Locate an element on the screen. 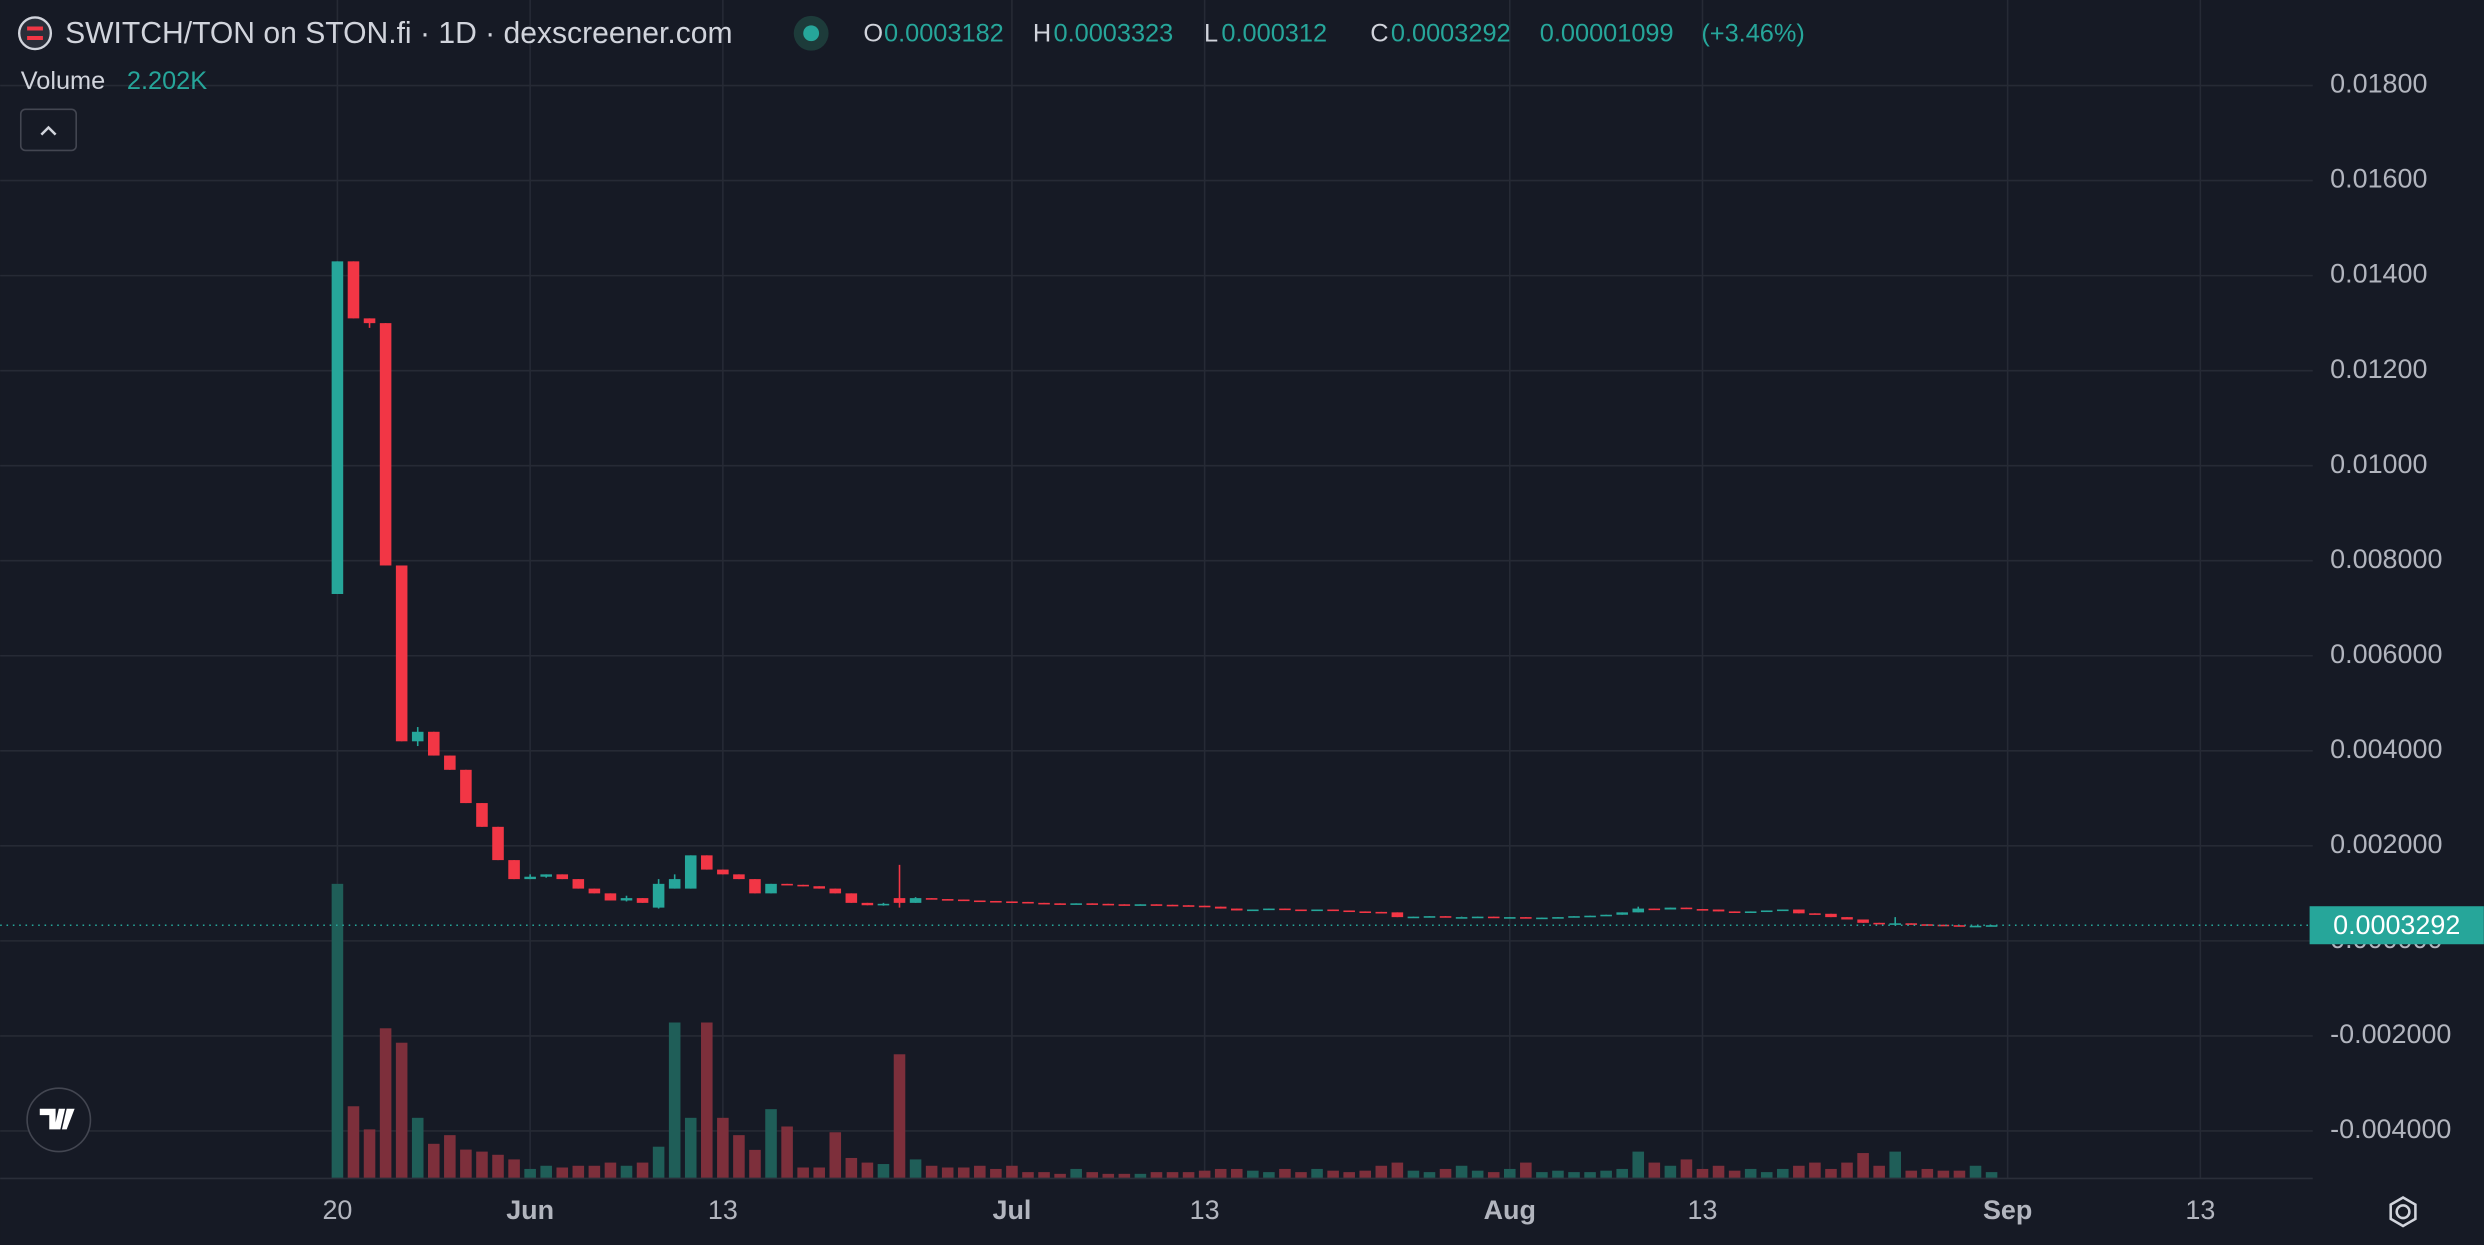 The height and width of the screenshot is (1245, 2484). volume-value: 2.202K is located at coordinates (167, 81).